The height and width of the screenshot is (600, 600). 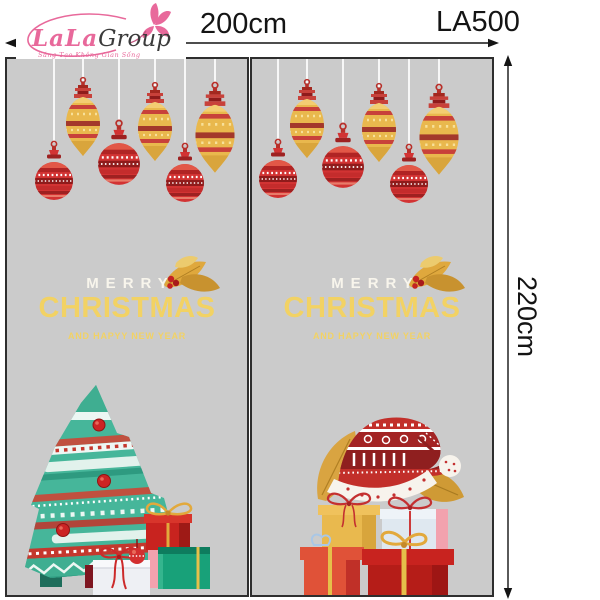 What do you see at coordinates (408, 562) in the screenshot?
I see `gift-big-red-gold-bow` at bounding box center [408, 562].